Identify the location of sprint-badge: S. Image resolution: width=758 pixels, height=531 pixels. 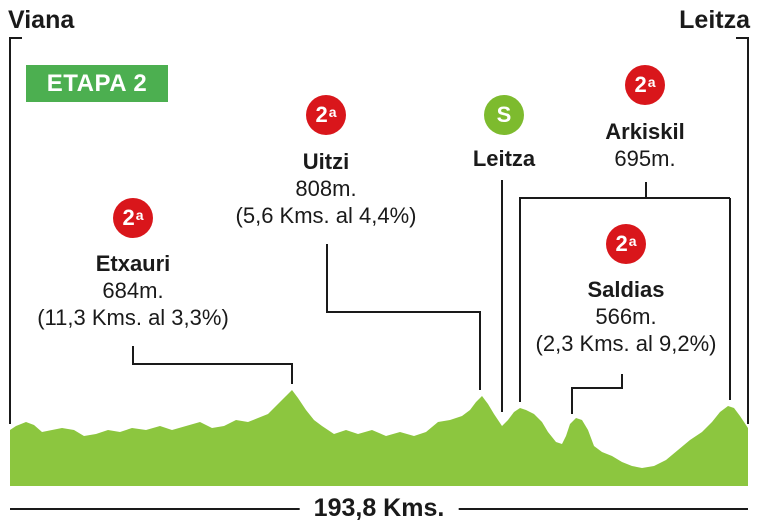
(504, 115).